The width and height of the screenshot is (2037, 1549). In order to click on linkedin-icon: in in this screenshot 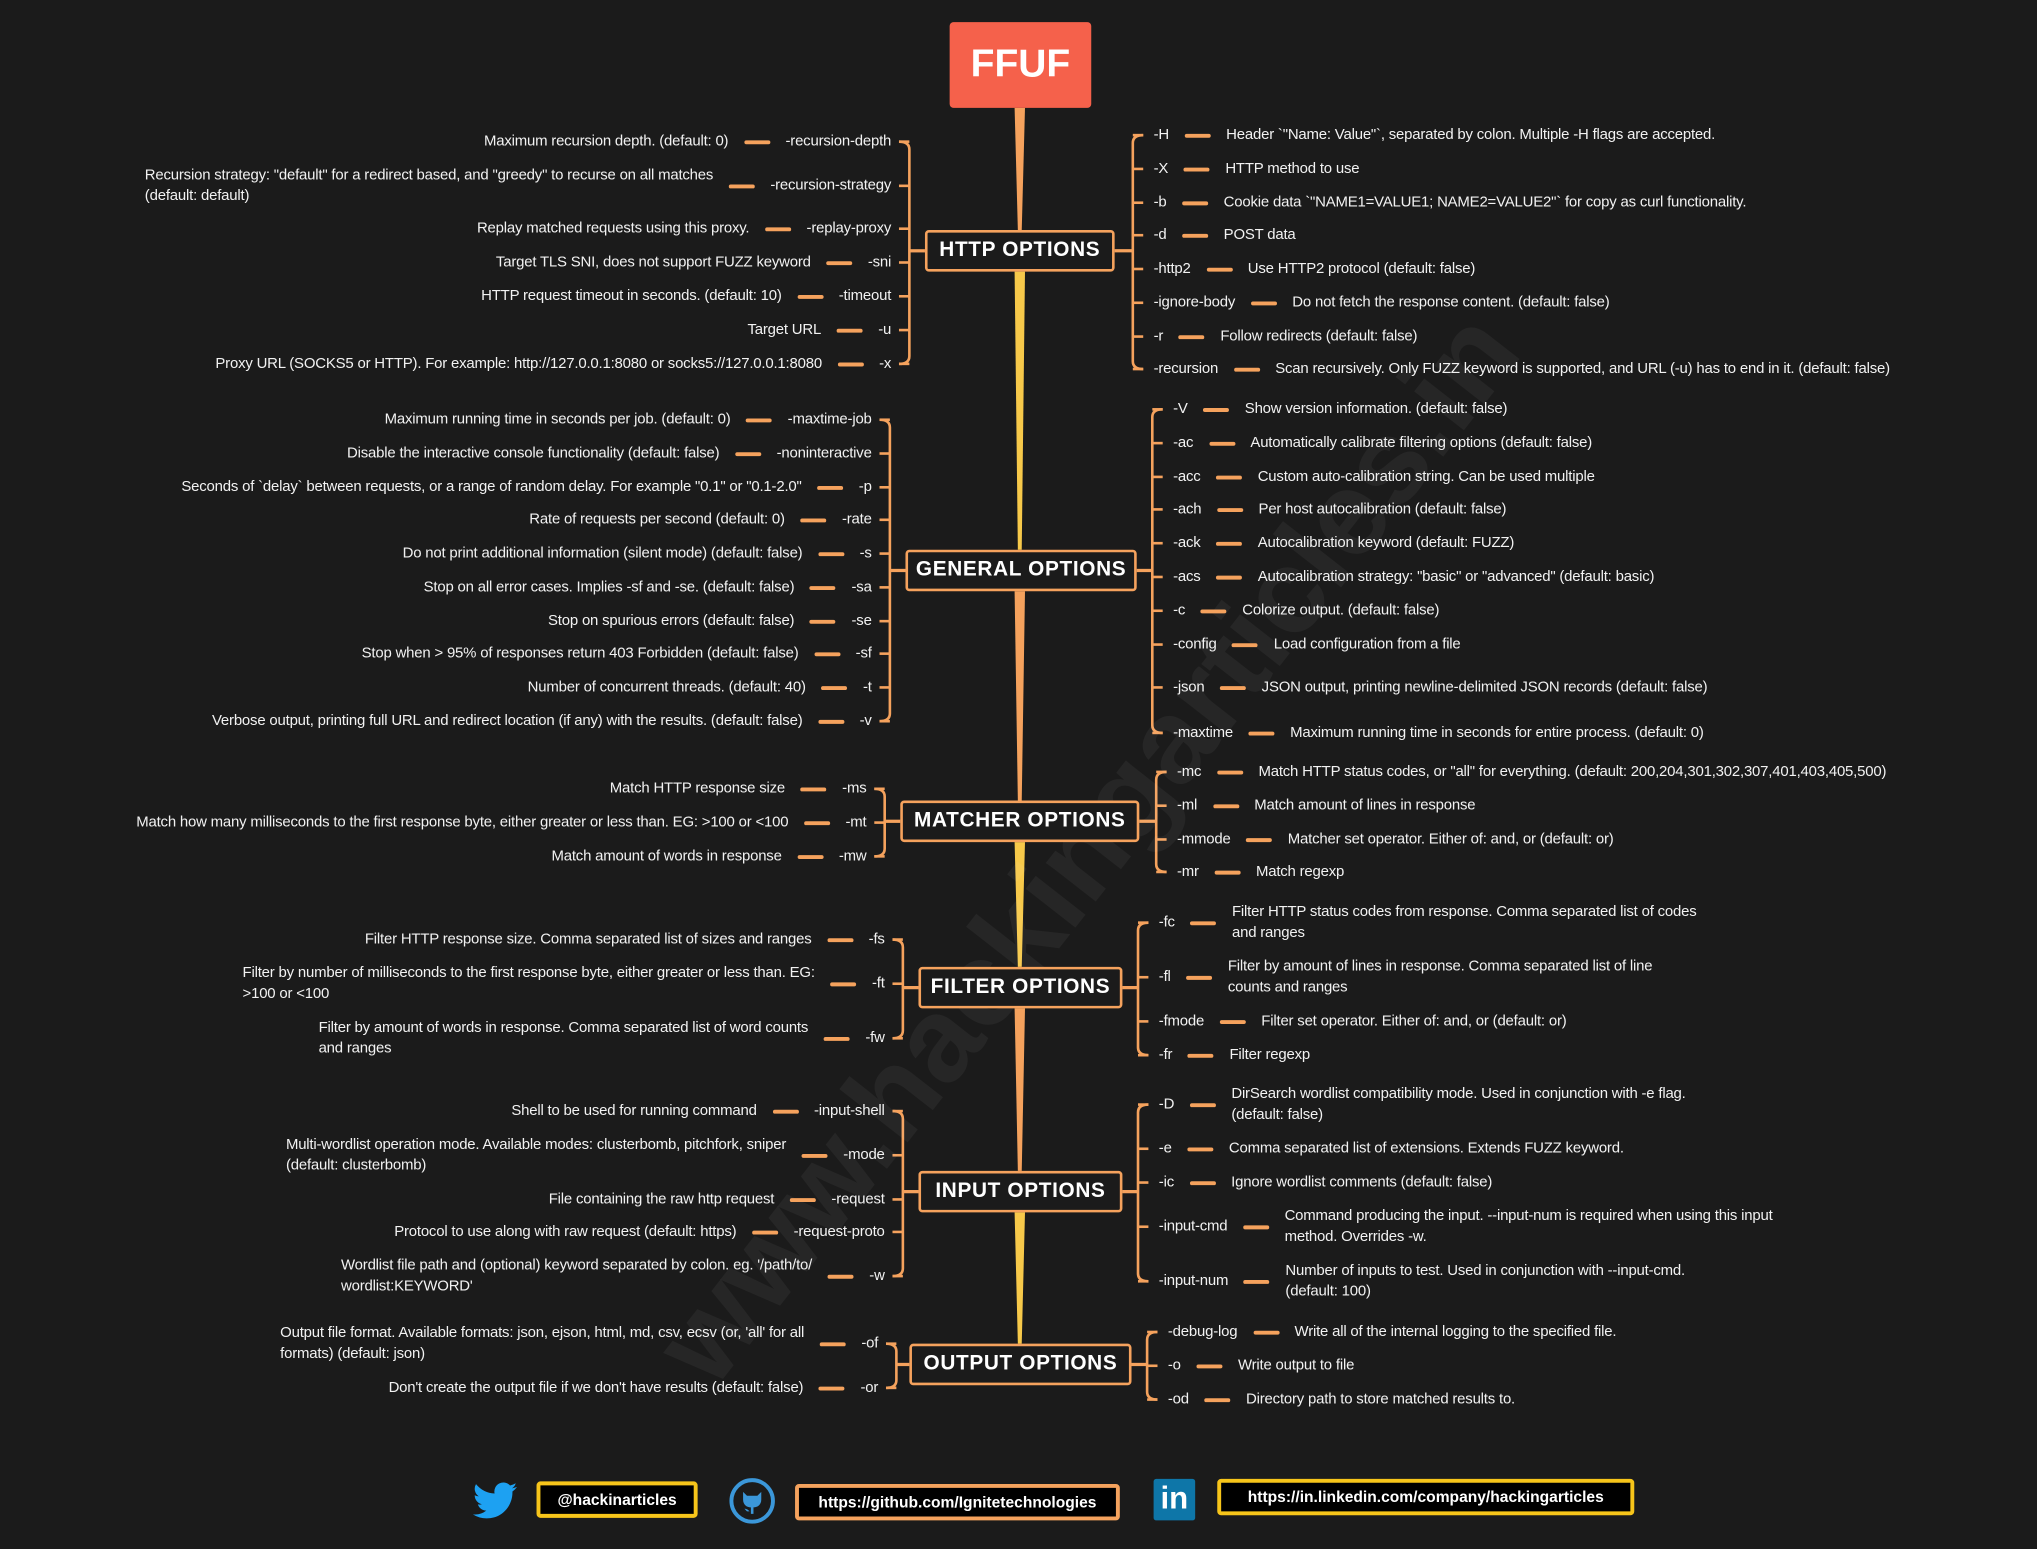, I will do `click(1174, 1499)`.